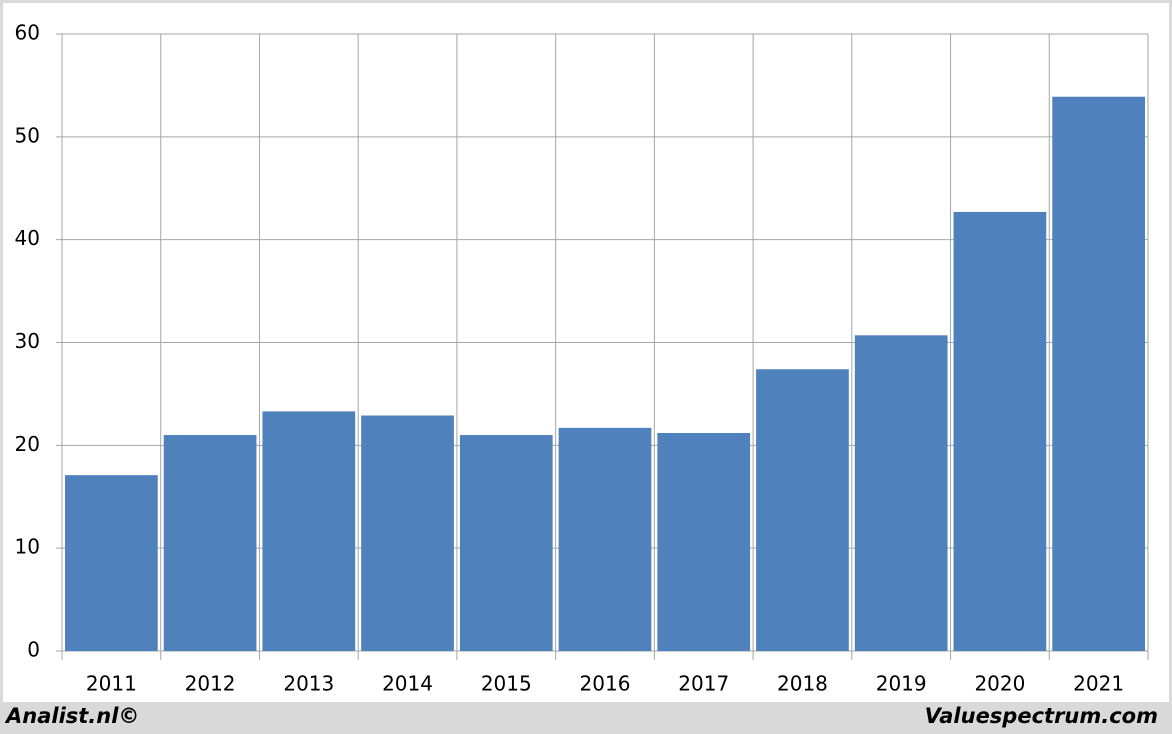  I want to click on x-tick-label: 2019, so click(901, 684).